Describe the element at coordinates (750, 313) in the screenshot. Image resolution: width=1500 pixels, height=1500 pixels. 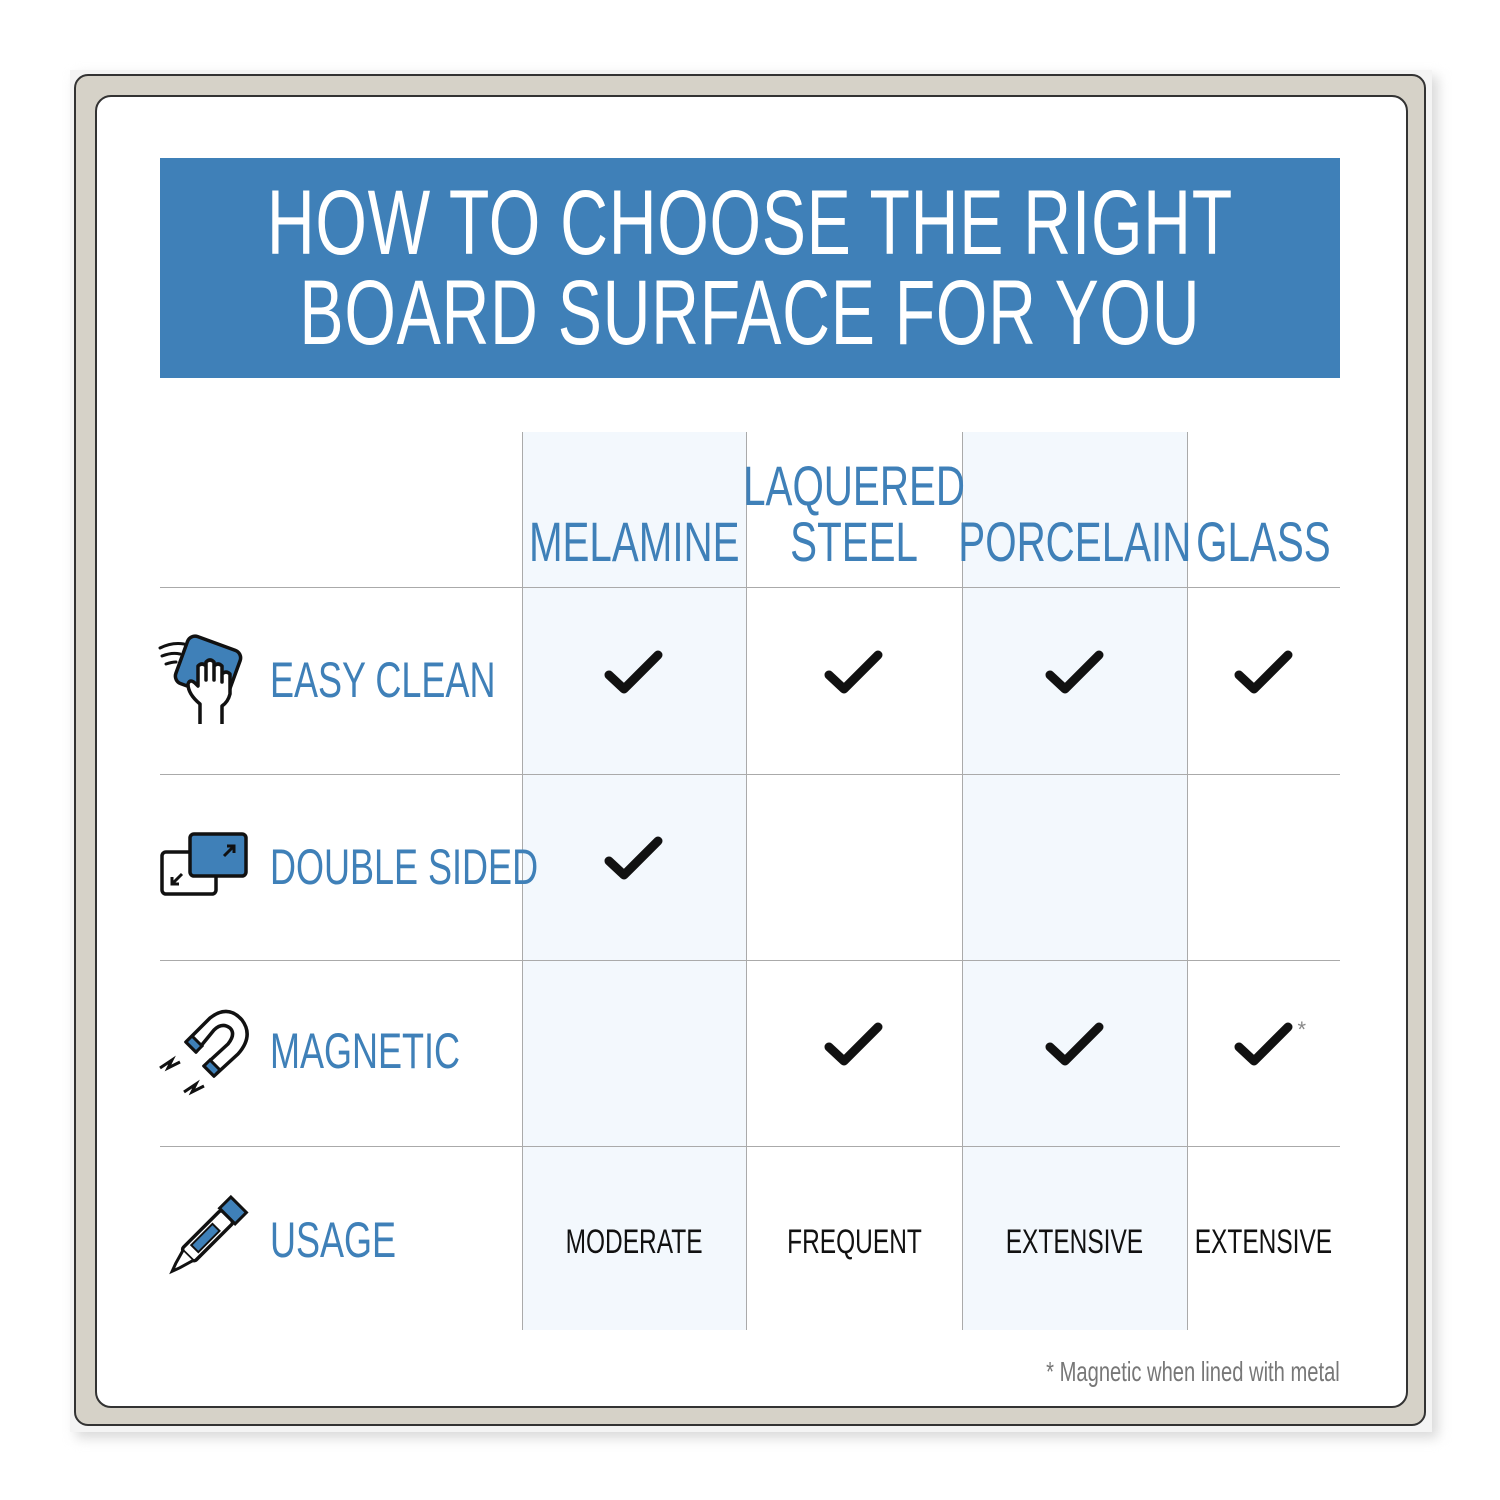
I see `title-line-2: BOARD SURFACE FOR YOU` at that location.